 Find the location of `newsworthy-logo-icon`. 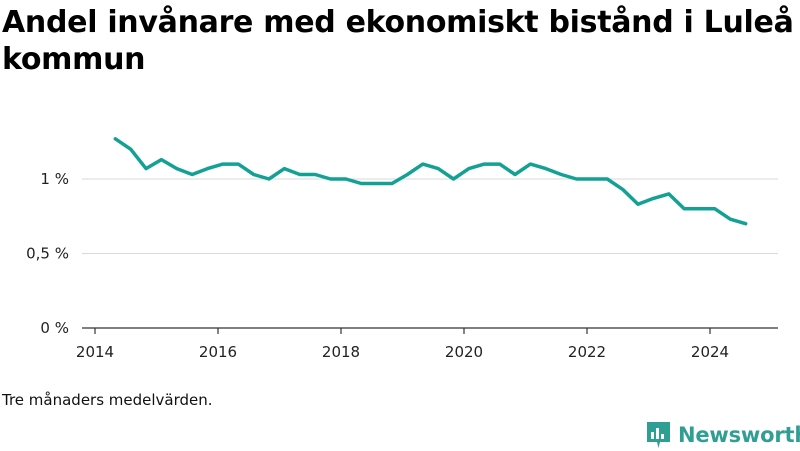

newsworthy-logo-icon is located at coordinates (658, 435).